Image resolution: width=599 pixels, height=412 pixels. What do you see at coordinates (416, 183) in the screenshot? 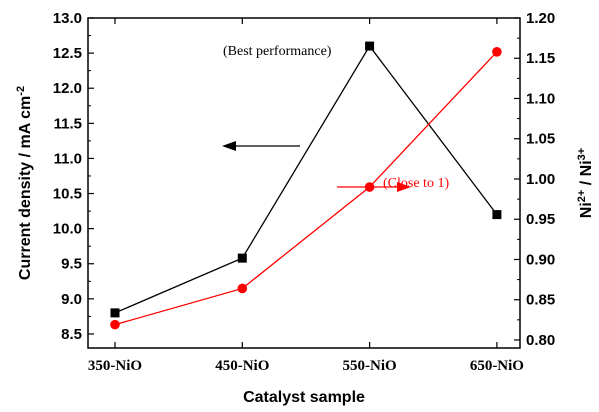
I see `annotation-close-to-1: (Close to 1)` at bounding box center [416, 183].